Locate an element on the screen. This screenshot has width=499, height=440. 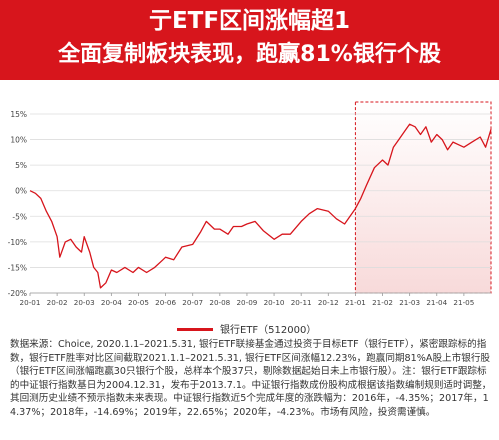
y-tick-label: 15% is located at coordinates (18, 114).